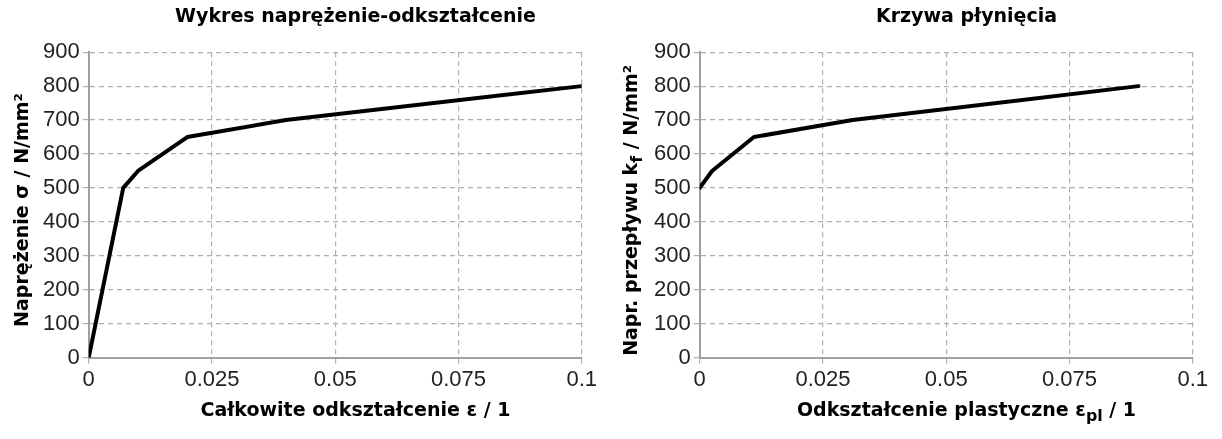 The image size is (1222, 439). What do you see at coordinates (355, 15) in the screenshot?
I see `chart-title: Wykres naprężenie-odkształcenie` at bounding box center [355, 15].